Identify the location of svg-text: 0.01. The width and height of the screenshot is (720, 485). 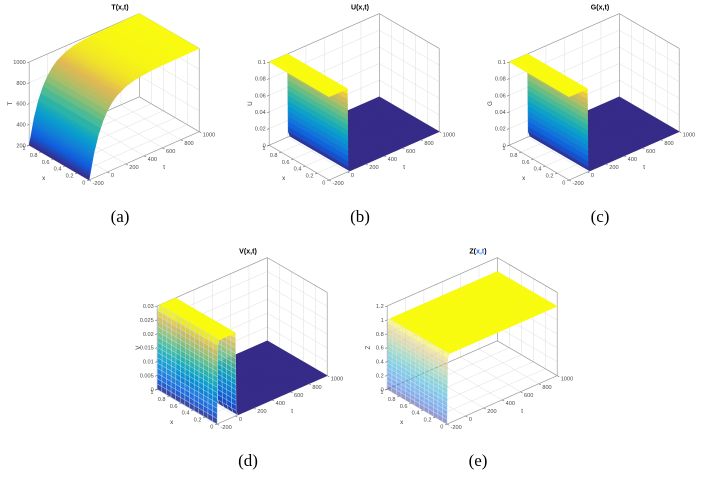
(148, 363).